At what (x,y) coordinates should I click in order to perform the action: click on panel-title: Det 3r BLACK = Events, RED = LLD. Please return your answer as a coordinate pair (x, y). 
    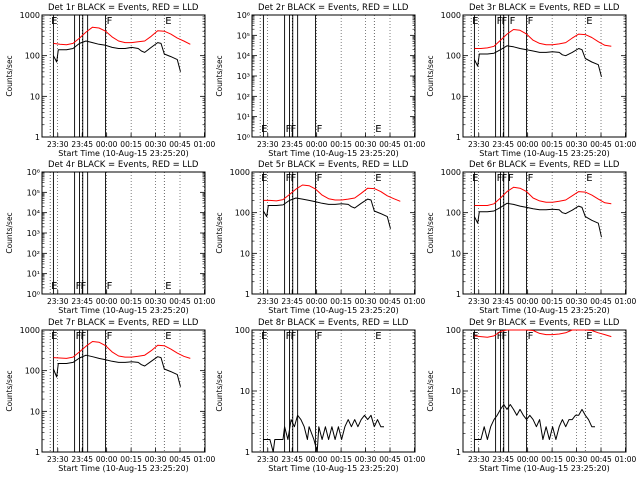
    Looking at the image, I should click on (544, 8).